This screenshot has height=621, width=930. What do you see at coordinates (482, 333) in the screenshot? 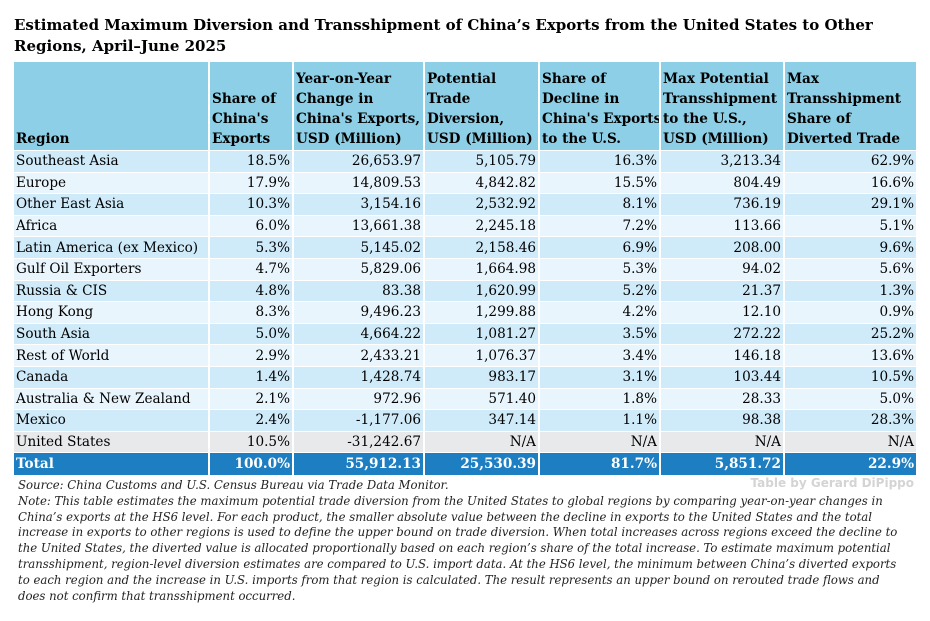
I see `value-cell: 1,081.27` at bounding box center [482, 333].